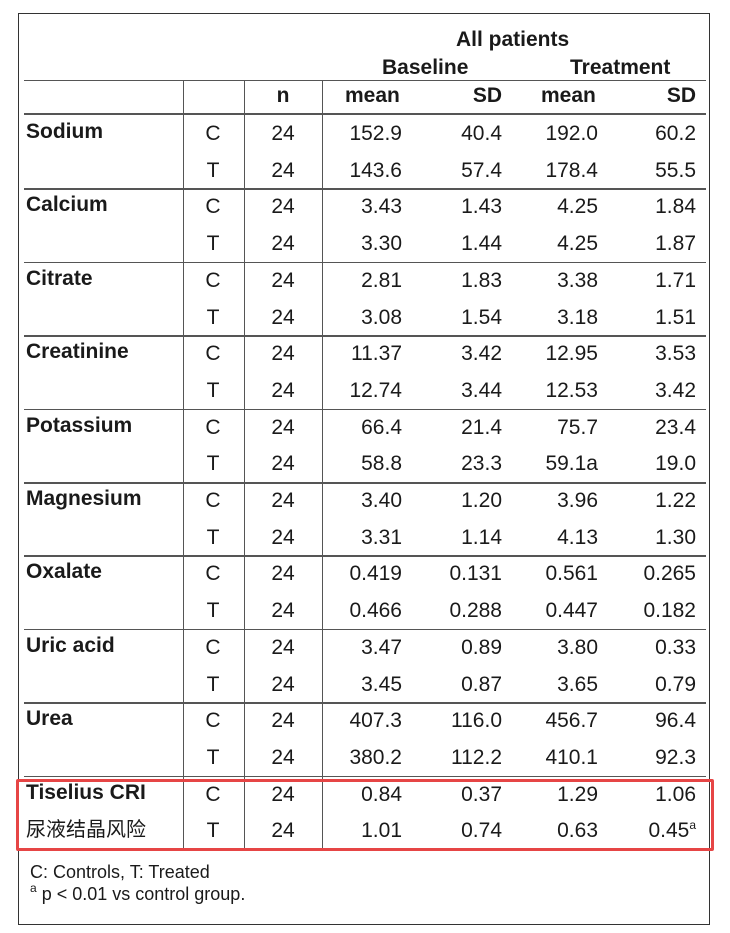  Describe the element at coordinates (675, 647) in the screenshot. I see `cell-value: 0.33` at that location.